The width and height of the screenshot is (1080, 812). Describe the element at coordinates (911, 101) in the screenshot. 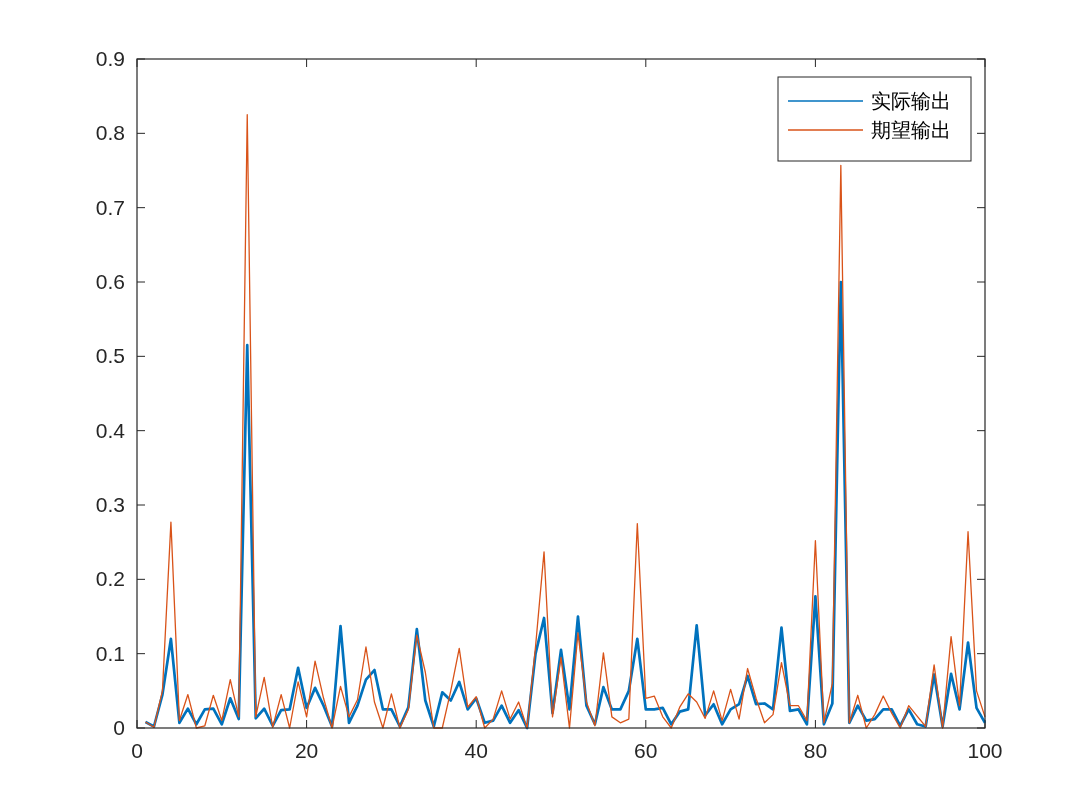

I see `legend-label: 实际输出` at that location.